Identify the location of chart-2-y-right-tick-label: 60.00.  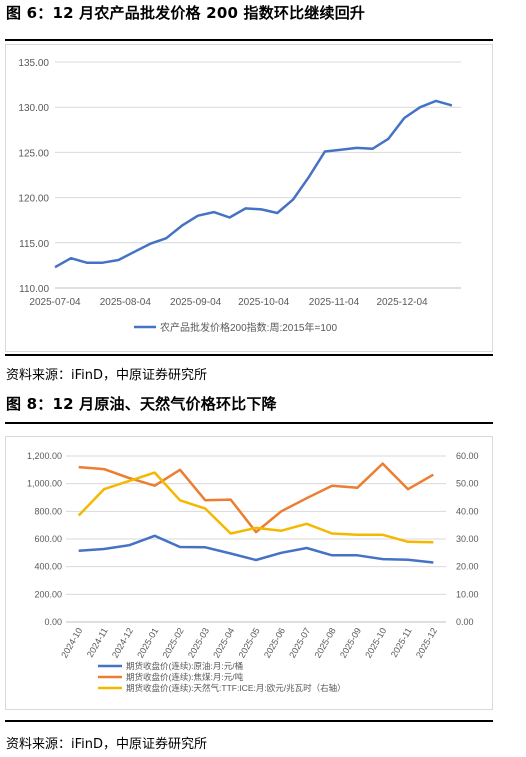
(467, 456).